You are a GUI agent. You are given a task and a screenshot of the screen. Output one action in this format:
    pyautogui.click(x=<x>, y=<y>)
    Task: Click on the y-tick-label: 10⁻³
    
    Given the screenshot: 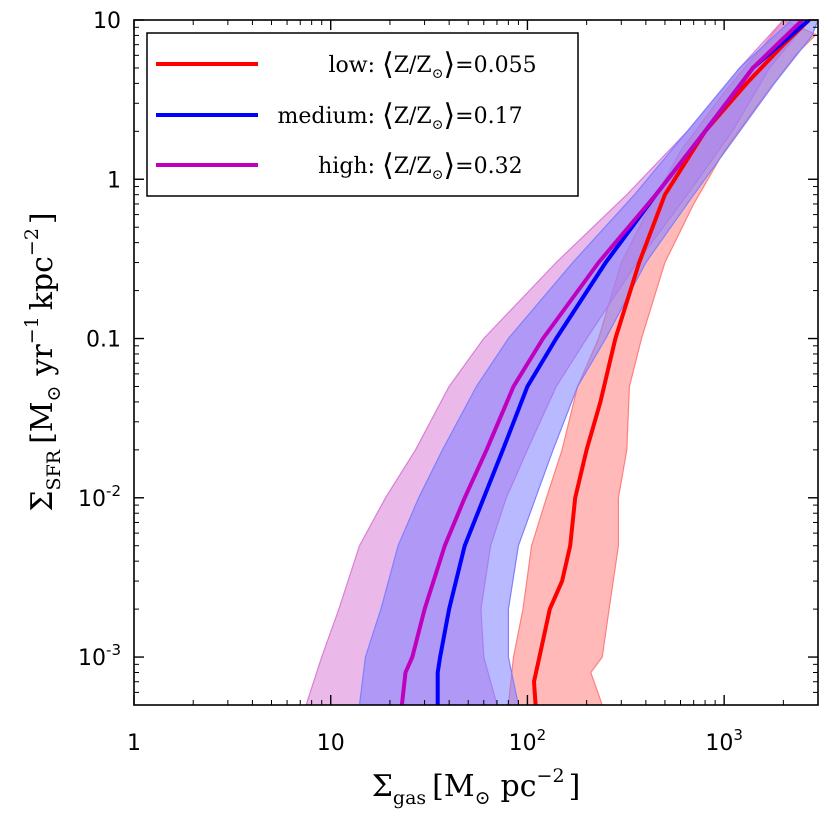 What is the action you would take?
    pyautogui.click(x=99, y=656)
    